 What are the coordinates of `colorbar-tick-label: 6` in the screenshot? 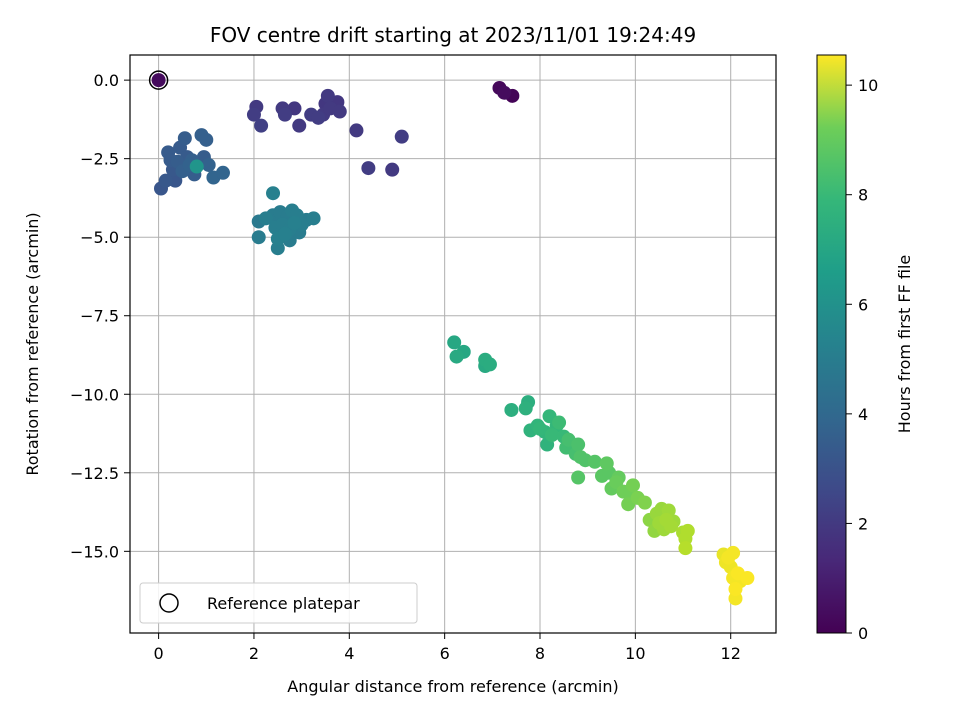 It's located at (863, 304).